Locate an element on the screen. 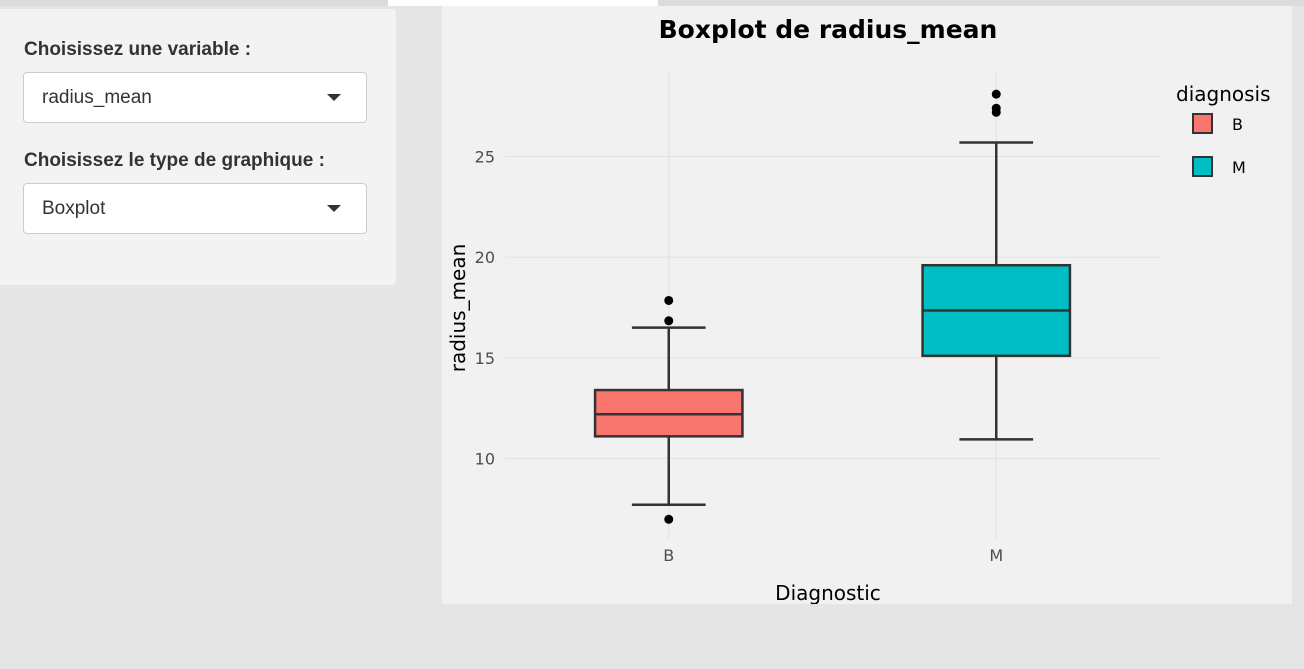  legend: BM is located at coordinates (1219, 145).